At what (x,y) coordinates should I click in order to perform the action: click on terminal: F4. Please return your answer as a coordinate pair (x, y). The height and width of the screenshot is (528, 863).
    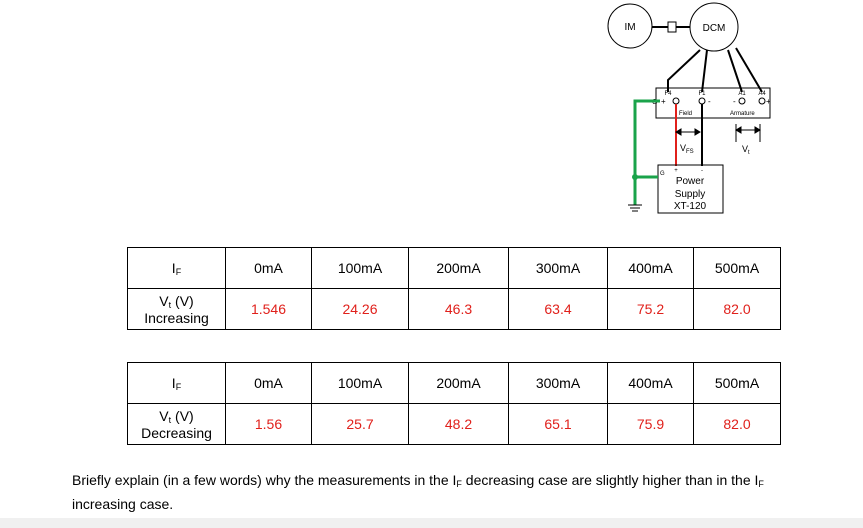
    Looking at the image, I should click on (668, 94).